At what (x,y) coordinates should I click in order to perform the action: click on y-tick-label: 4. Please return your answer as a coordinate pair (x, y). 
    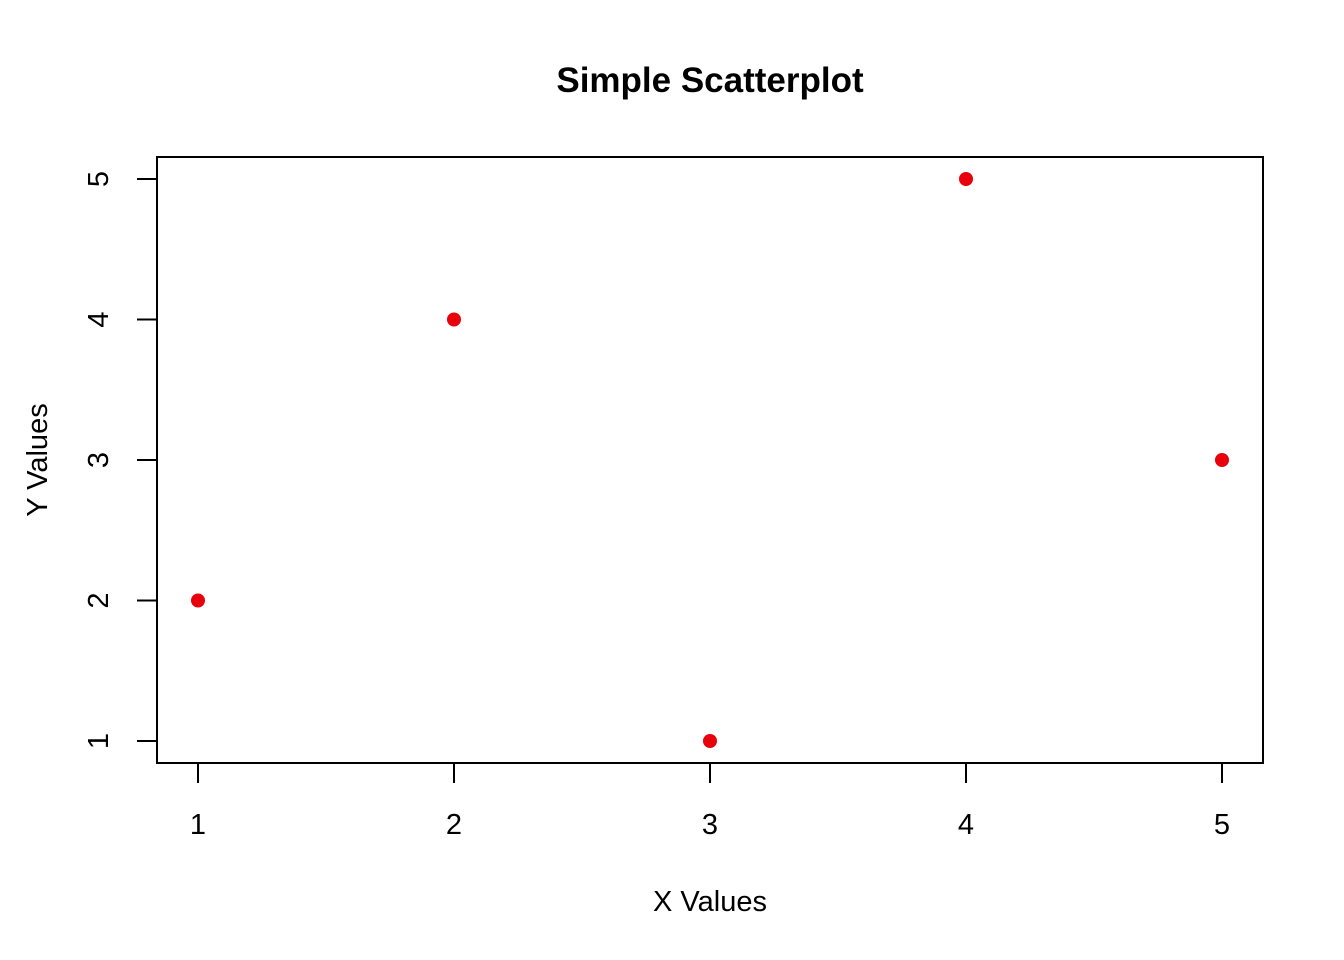
    Looking at the image, I should click on (99, 319).